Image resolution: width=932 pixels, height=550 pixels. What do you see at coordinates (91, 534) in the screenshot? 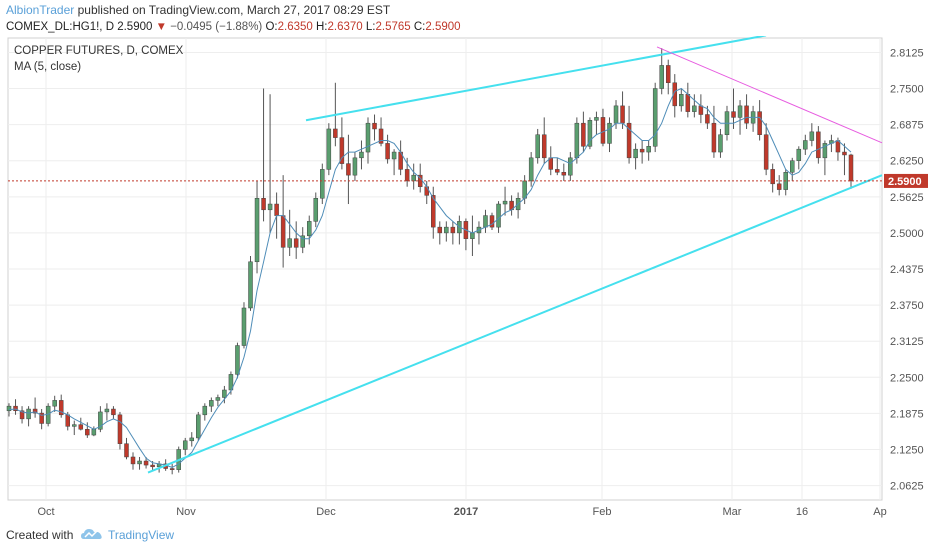
I see `tradingview-cloud-icon` at bounding box center [91, 534].